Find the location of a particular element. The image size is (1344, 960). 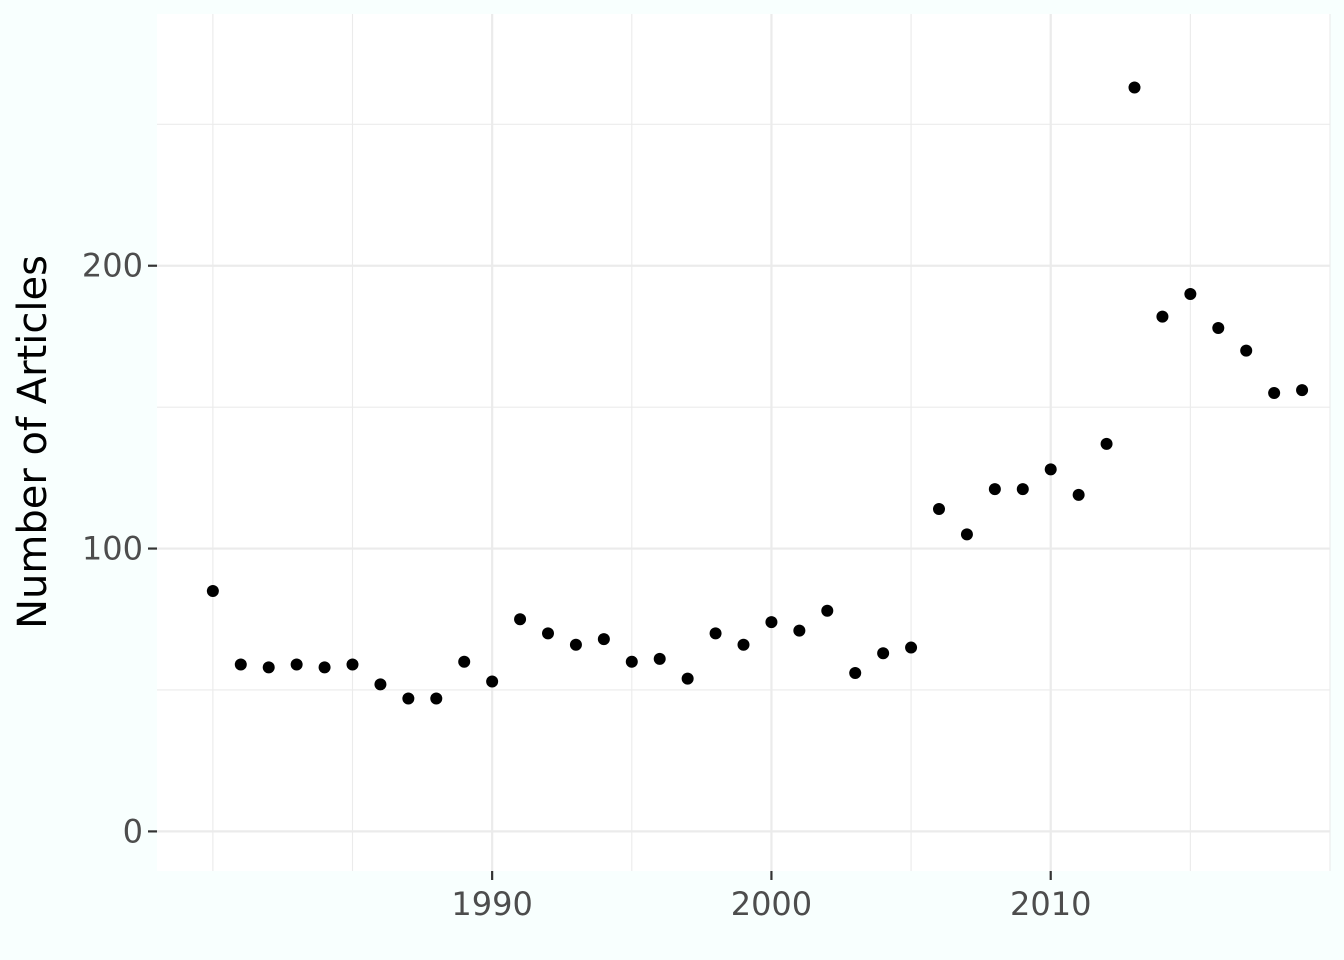

y-axis: 0 100 200 is located at coordinates (119, 548).